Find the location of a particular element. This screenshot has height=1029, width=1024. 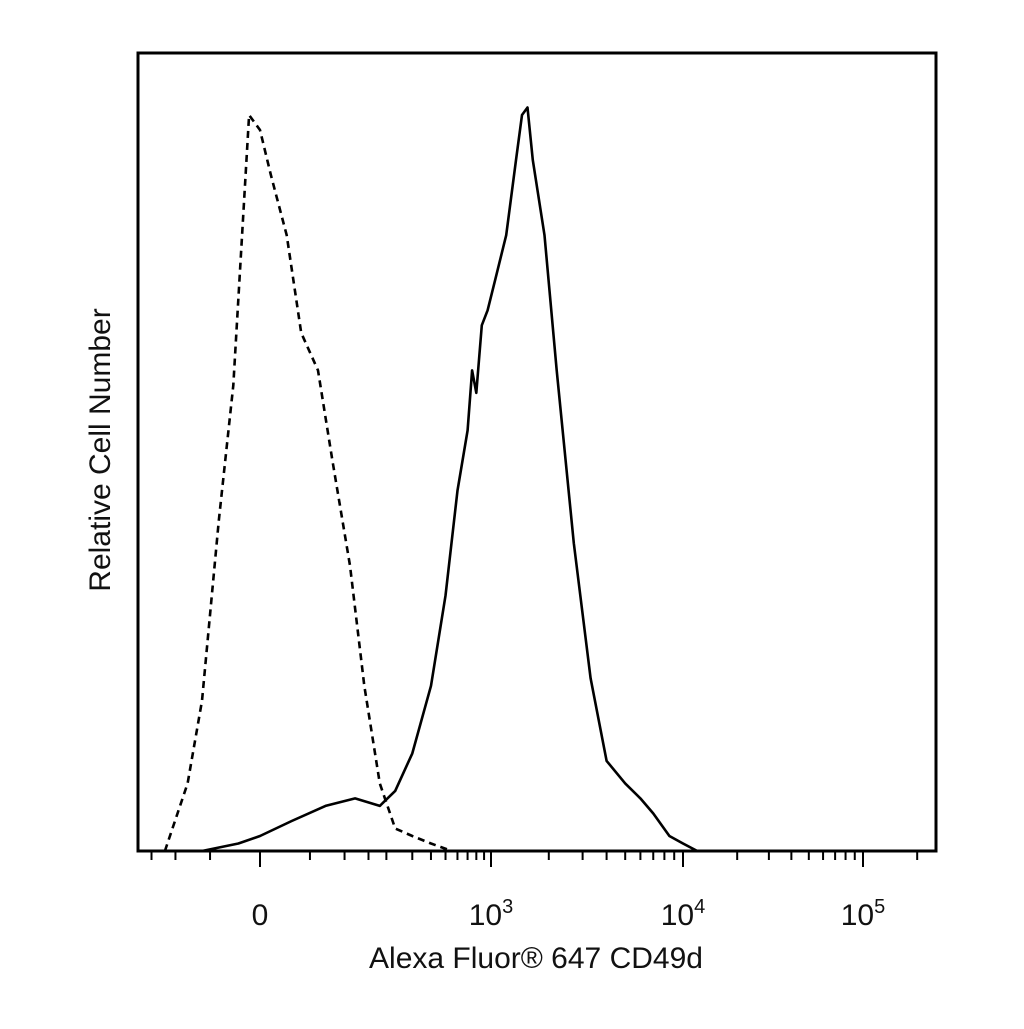

x-tick-label: 10⁴ is located at coordinates (683, 914).